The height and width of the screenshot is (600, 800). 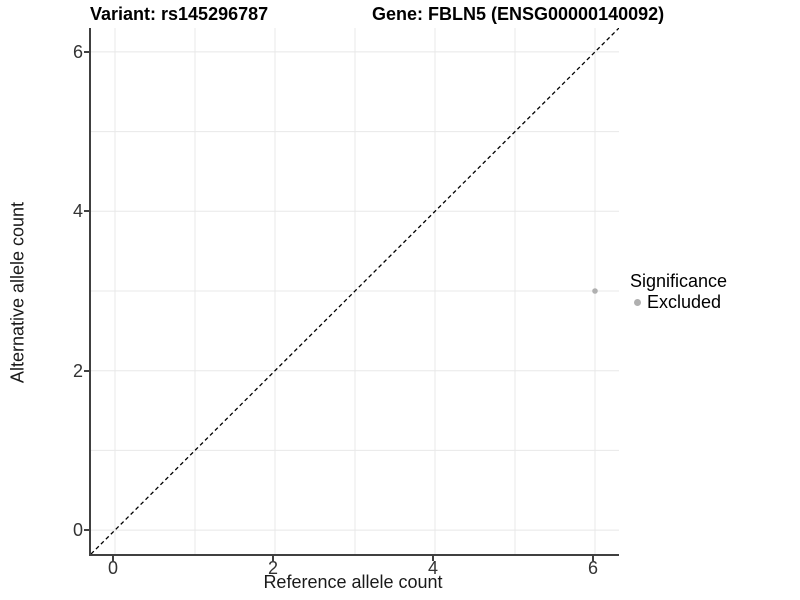 What do you see at coordinates (684, 302) in the screenshot?
I see `legend-item-label: Excluded` at bounding box center [684, 302].